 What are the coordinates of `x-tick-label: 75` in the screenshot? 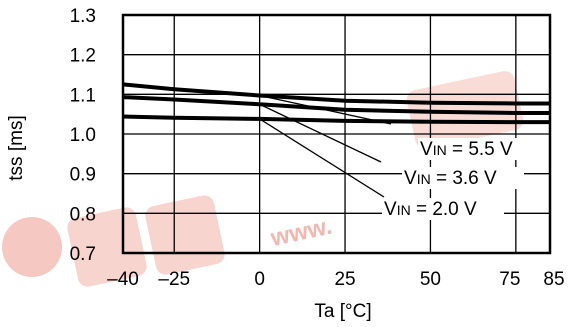 It's located at (509, 279).